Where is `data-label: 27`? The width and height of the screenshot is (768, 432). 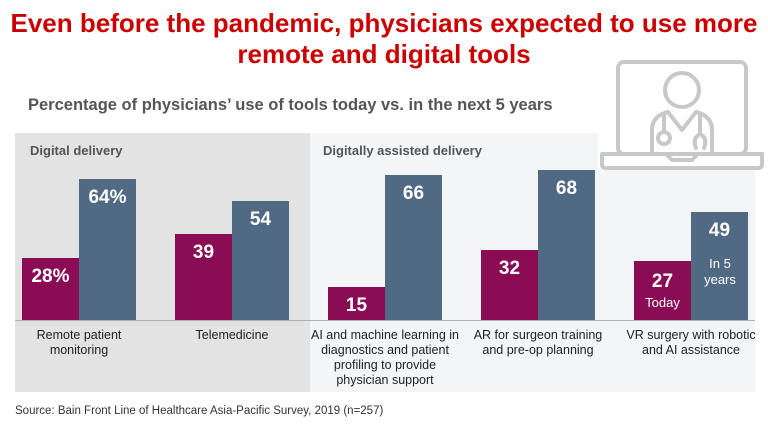
data-label: 27 is located at coordinates (662, 281).